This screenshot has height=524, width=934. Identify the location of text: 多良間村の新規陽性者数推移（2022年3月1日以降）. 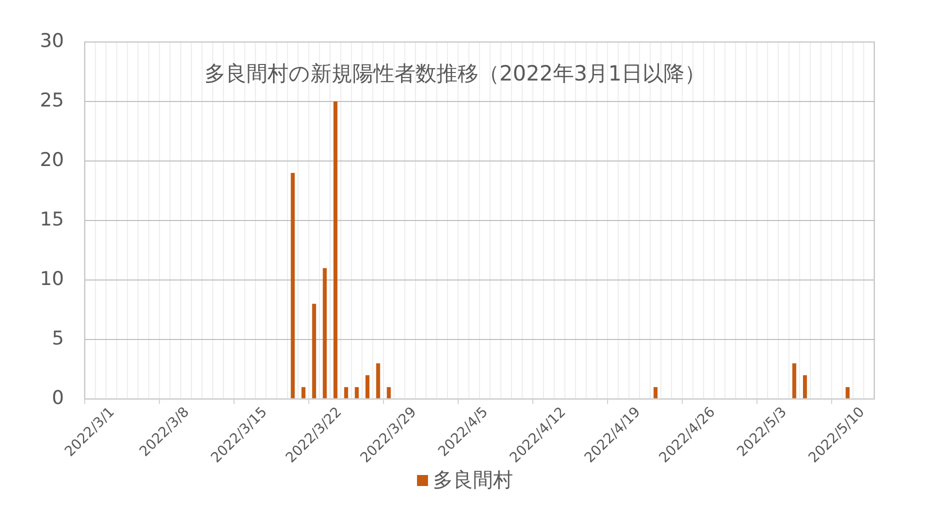
(455, 74).